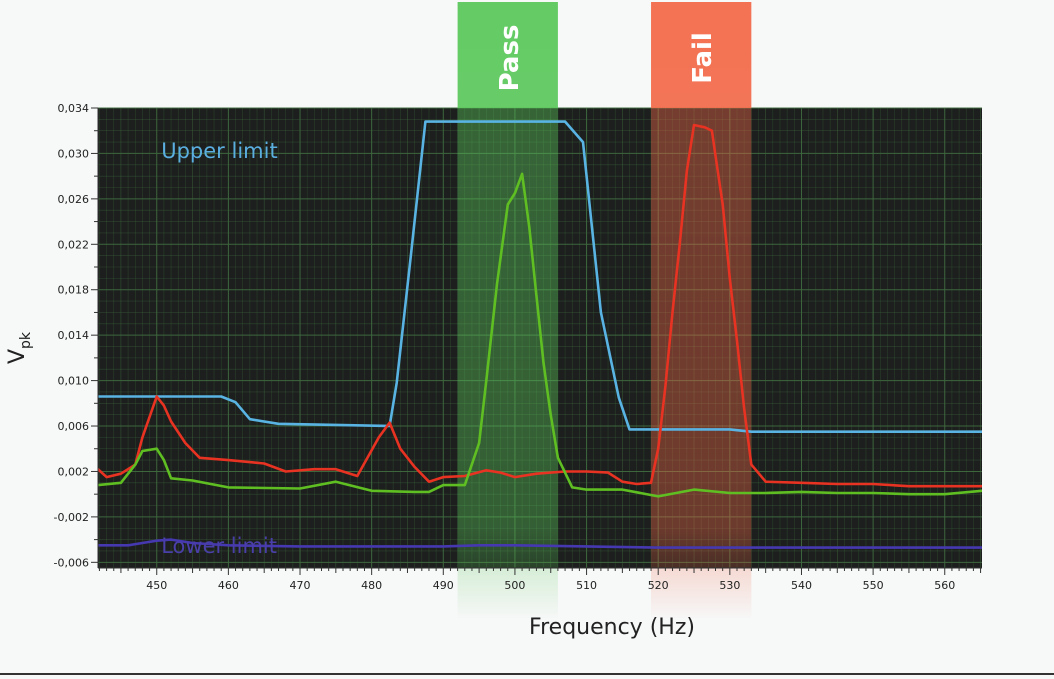 The image size is (1054, 679). What do you see at coordinates (527, 674) in the screenshot?
I see `bottom-rule` at bounding box center [527, 674].